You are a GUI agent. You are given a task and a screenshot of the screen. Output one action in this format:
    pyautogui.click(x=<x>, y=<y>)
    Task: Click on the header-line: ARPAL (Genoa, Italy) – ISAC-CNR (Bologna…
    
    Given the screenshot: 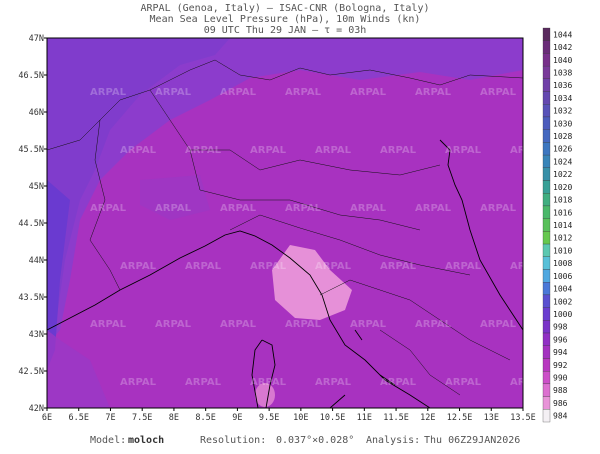 What is the action you would take?
    pyautogui.click(x=285, y=8)
    